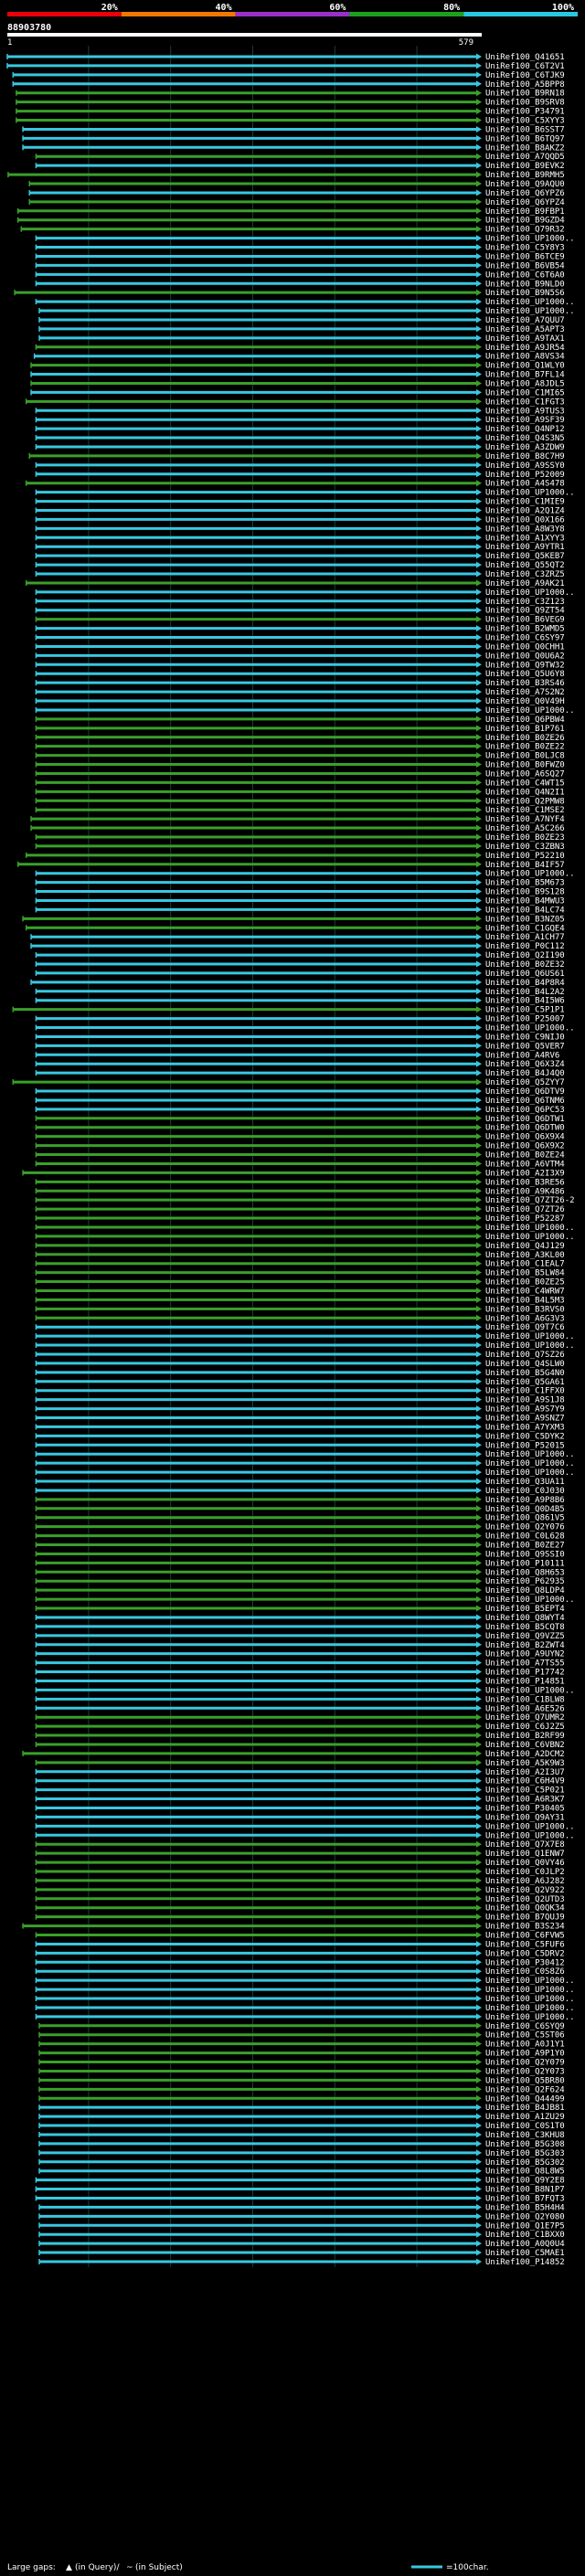 The image size is (585, 2576). What do you see at coordinates (300, 574) in the screenshot?
I see `alignment-row: UniRef100_C3ZRZ5` at bounding box center [300, 574].